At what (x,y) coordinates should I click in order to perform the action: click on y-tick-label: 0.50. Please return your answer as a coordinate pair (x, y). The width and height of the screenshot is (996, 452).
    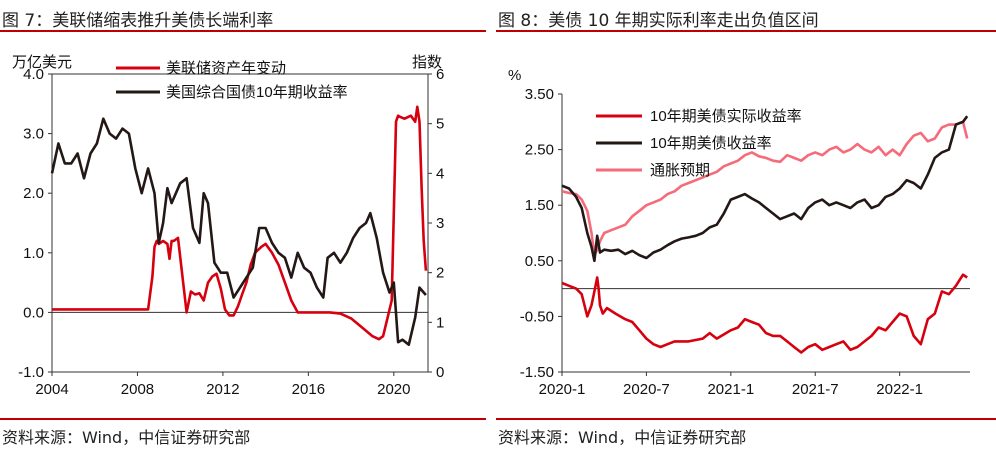
    Looking at the image, I should click on (539, 261).